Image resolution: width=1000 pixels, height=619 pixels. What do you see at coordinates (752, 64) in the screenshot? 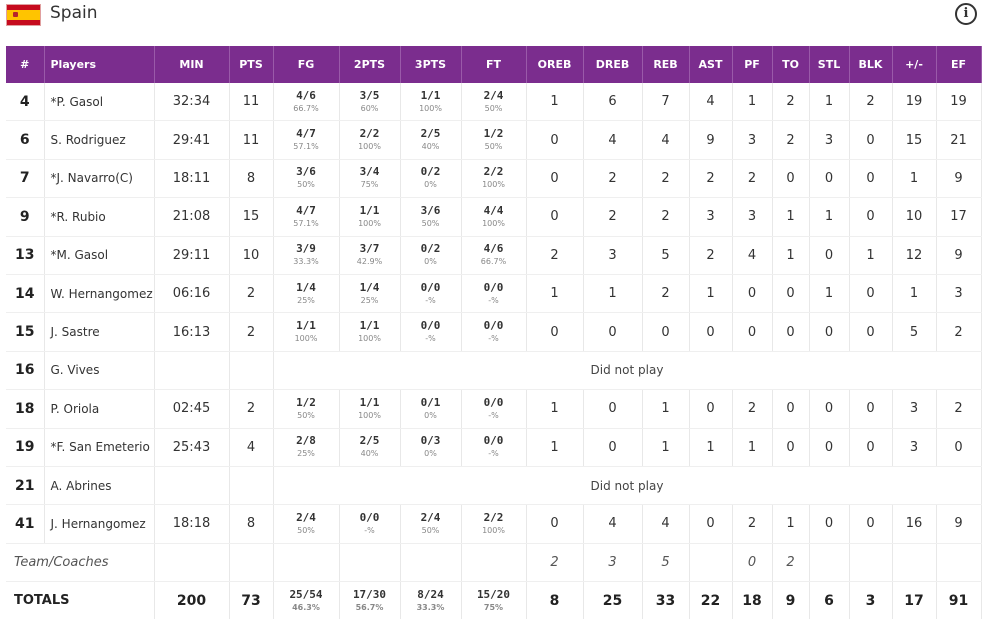
I see `col-pf: PF` at bounding box center [752, 64].